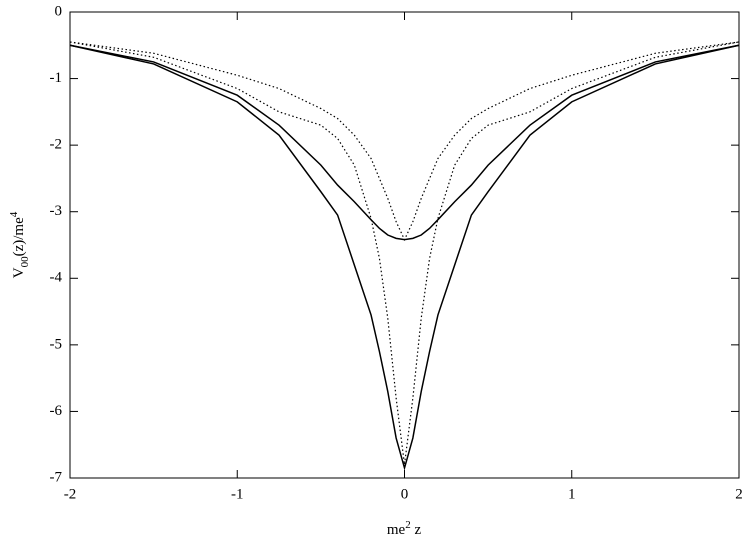 Image resolution: width=745 pixels, height=545 pixels. I want to click on y-tick-label: -3, so click(56, 211).